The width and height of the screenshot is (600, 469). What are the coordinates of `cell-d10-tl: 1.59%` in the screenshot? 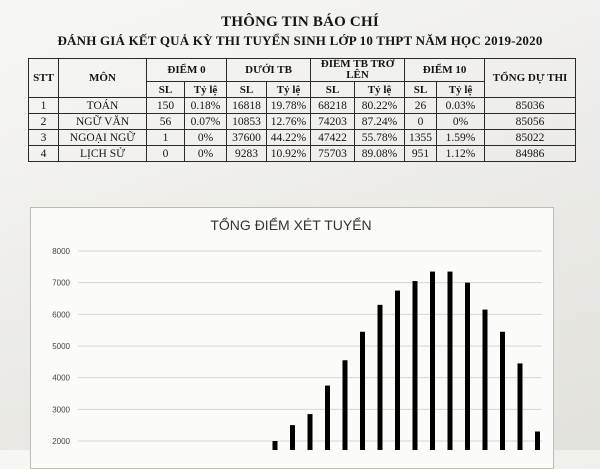 It's located at (461, 137).